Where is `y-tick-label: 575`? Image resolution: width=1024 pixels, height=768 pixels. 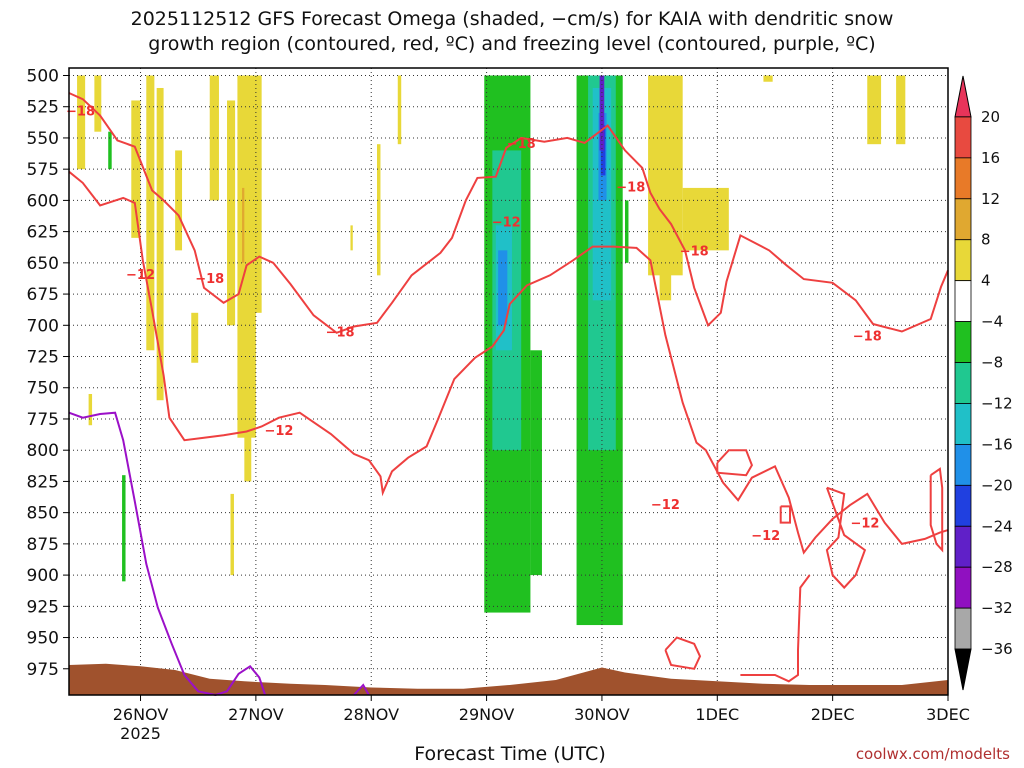 y-tick-label: 575 is located at coordinates (43, 170).